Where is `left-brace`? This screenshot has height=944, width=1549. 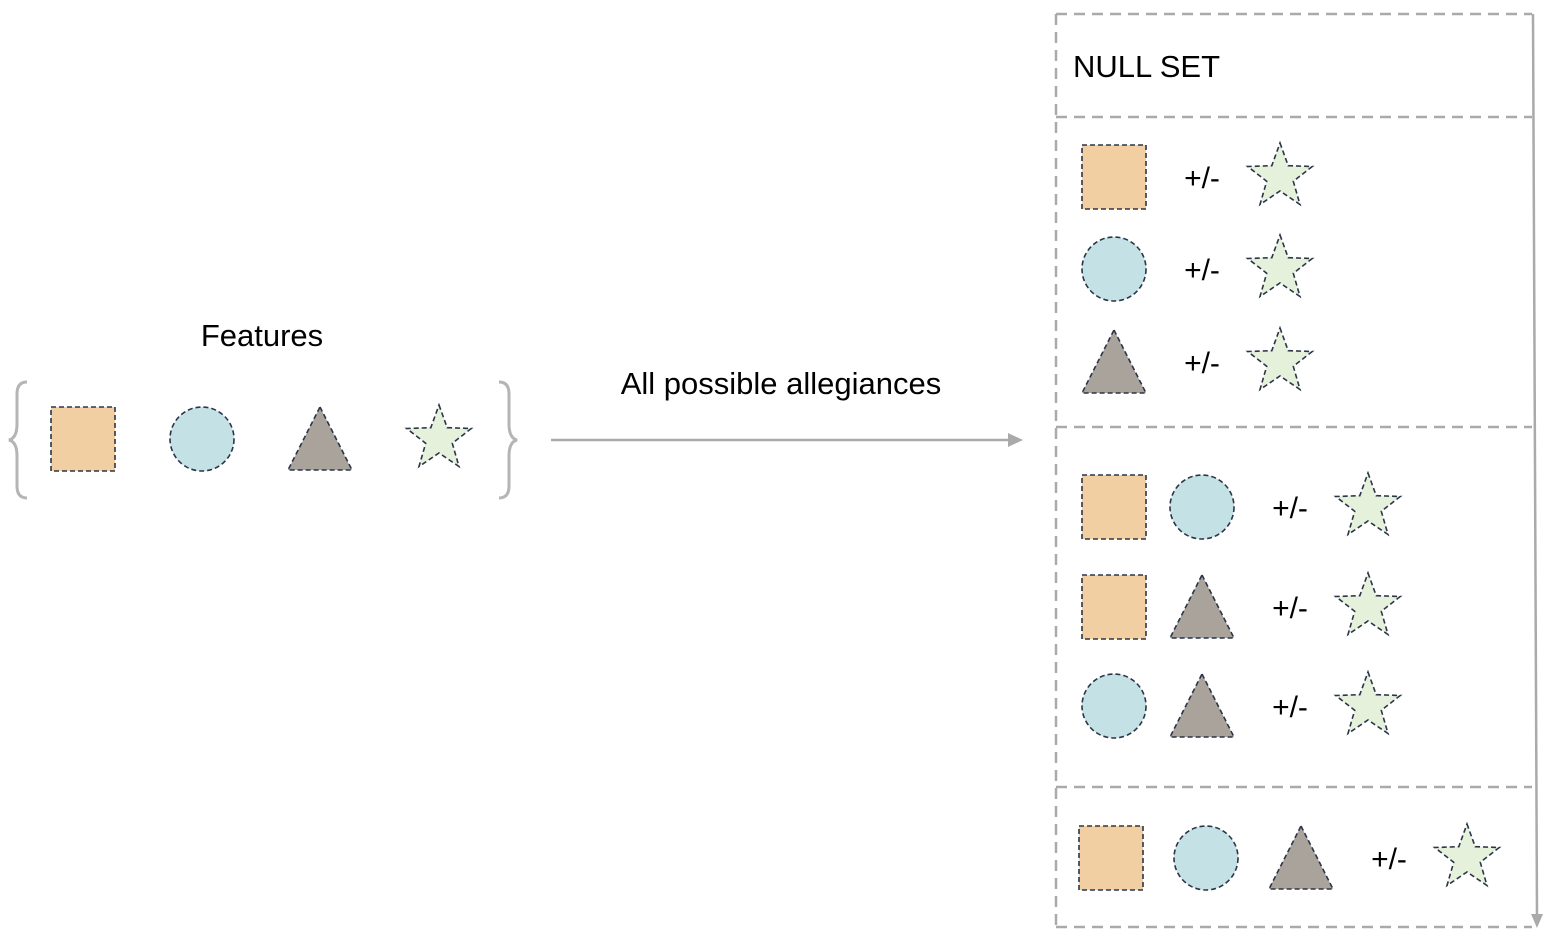 left-brace is located at coordinates (18, 440).